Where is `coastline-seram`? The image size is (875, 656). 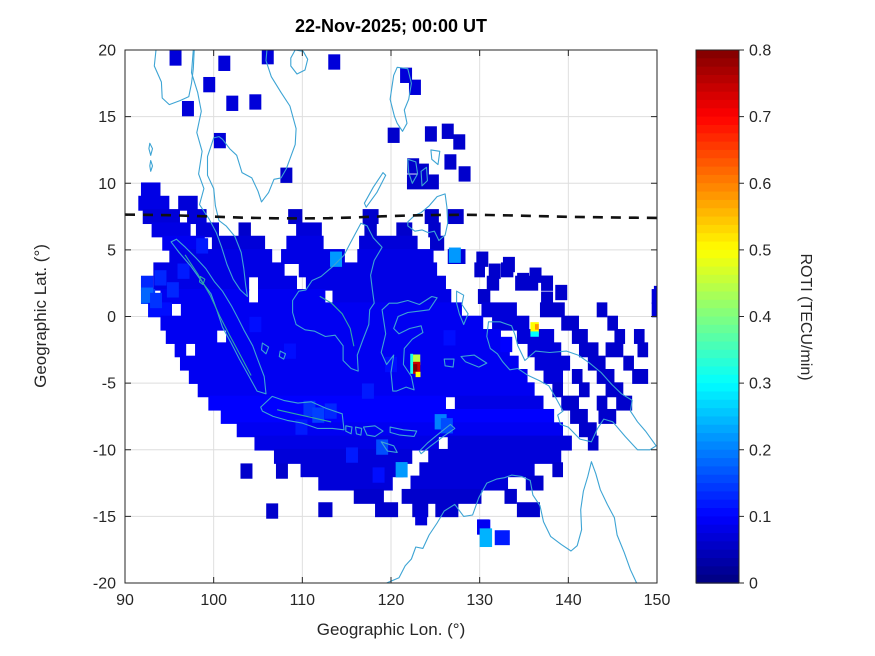 coastline-seram is located at coordinates (474, 361).